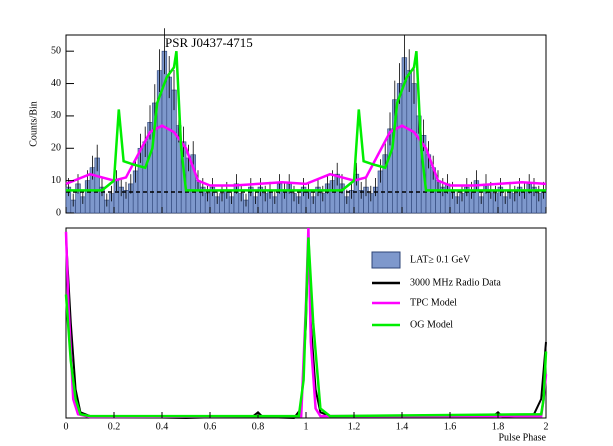  Describe the element at coordinates (58, 212) in the screenshot. I see `y-tick-label: 0` at that location.